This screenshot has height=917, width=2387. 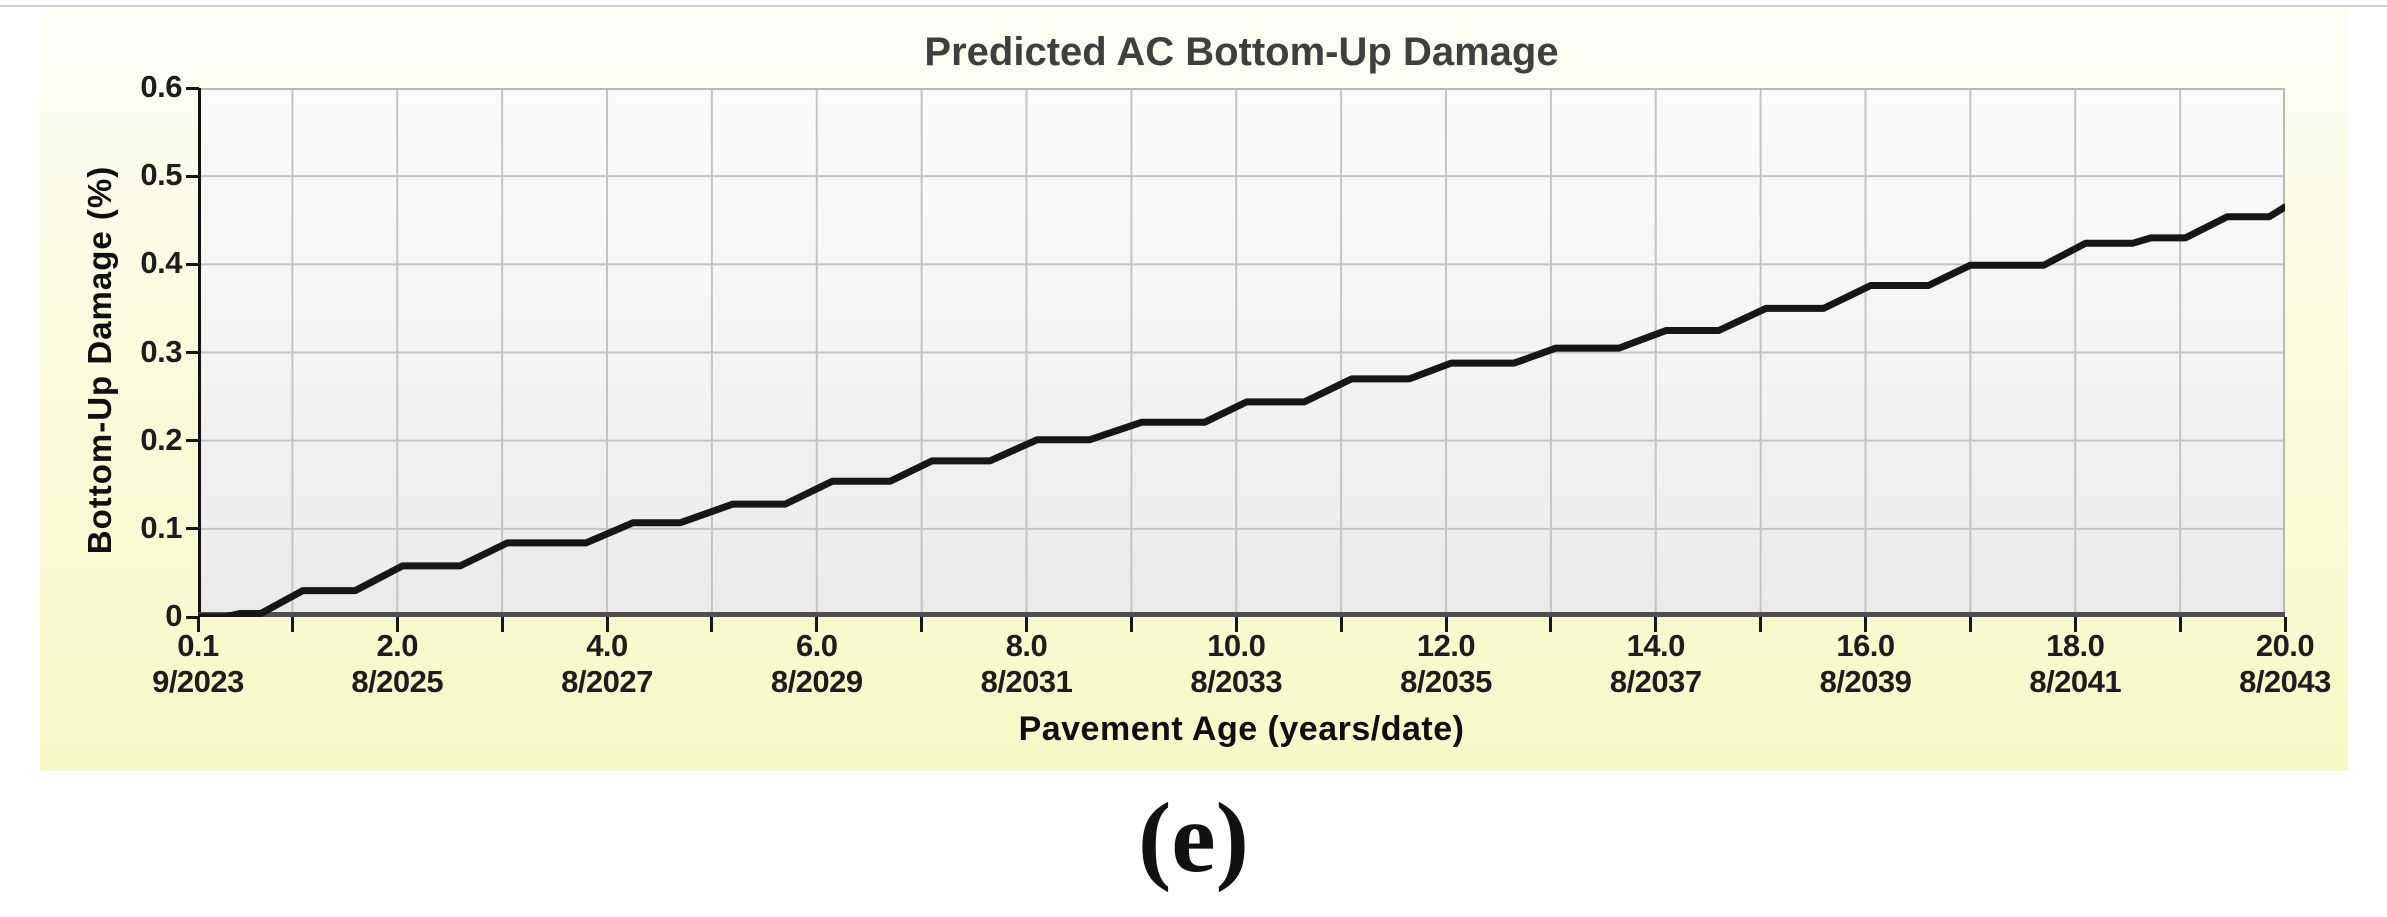 What do you see at coordinates (161, 86) in the screenshot?
I see `y-tick-label: 0.6` at bounding box center [161, 86].